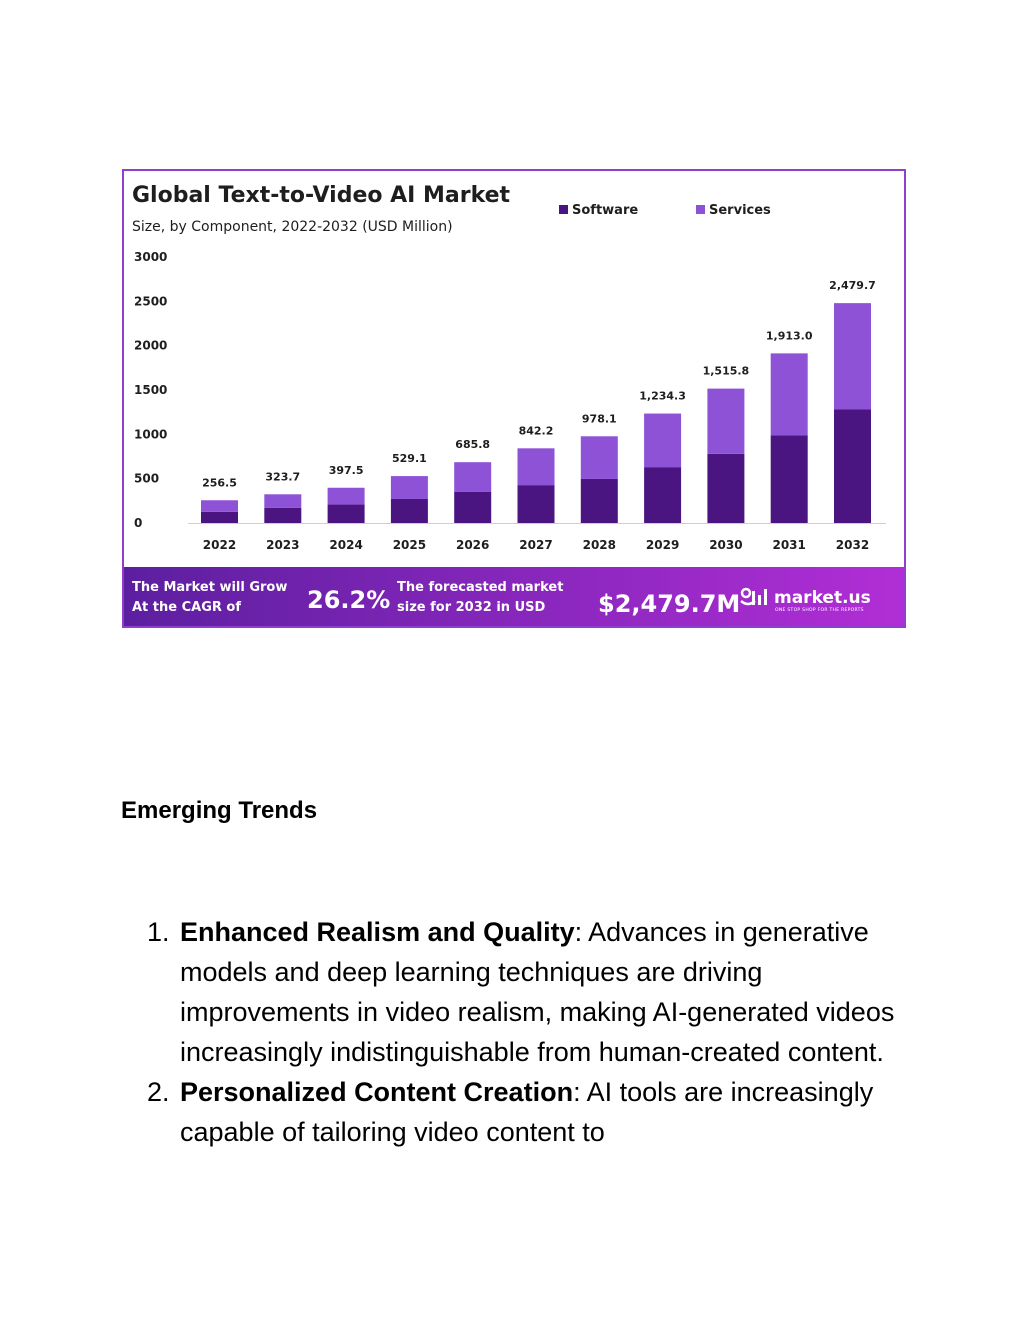  I want to click on x-tick-label-2023: 2023, so click(282, 545).